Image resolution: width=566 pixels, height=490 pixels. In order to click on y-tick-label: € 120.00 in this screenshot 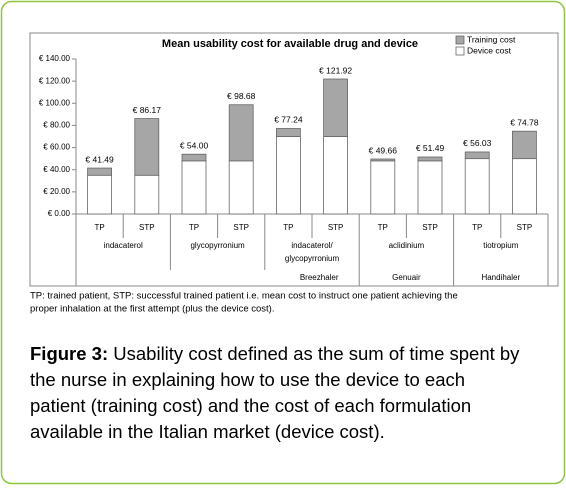, I will do `click(55, 80)`.